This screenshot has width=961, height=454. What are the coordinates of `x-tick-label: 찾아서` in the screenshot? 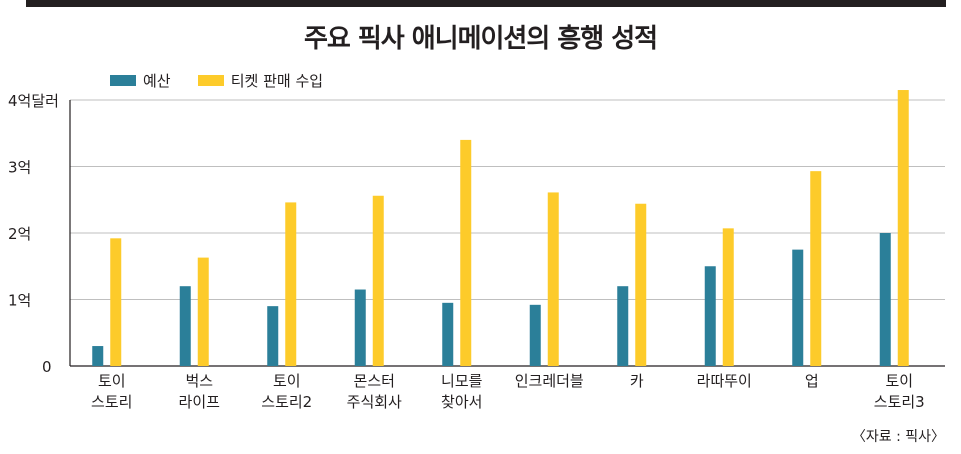 It's located at (461, 402).